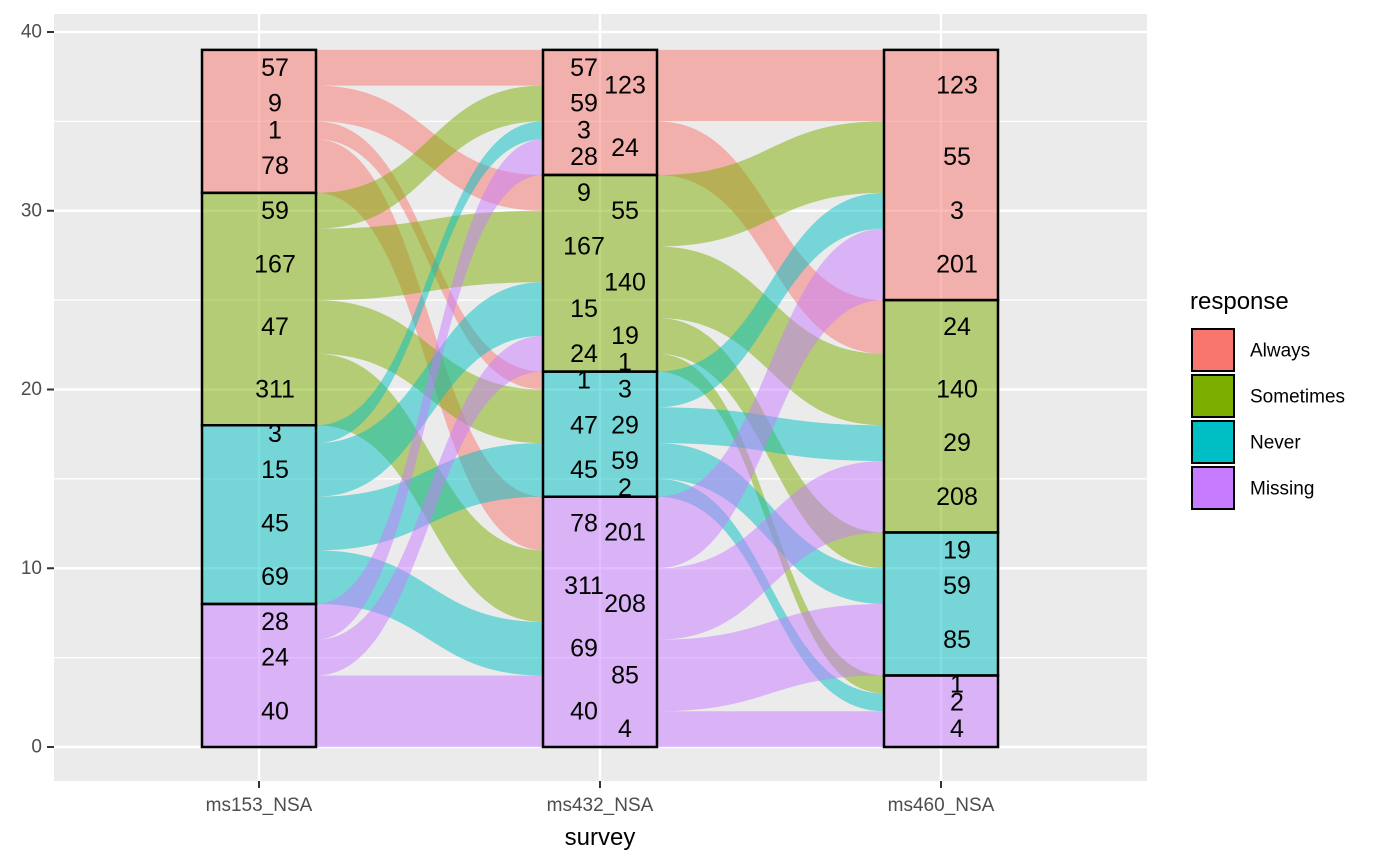 Image resolution: width=1400 pixels, height=866 pixels. Describe the element at coordinates (31, 210) in the screenshot. I see `y-tick-label: 30` at that location.